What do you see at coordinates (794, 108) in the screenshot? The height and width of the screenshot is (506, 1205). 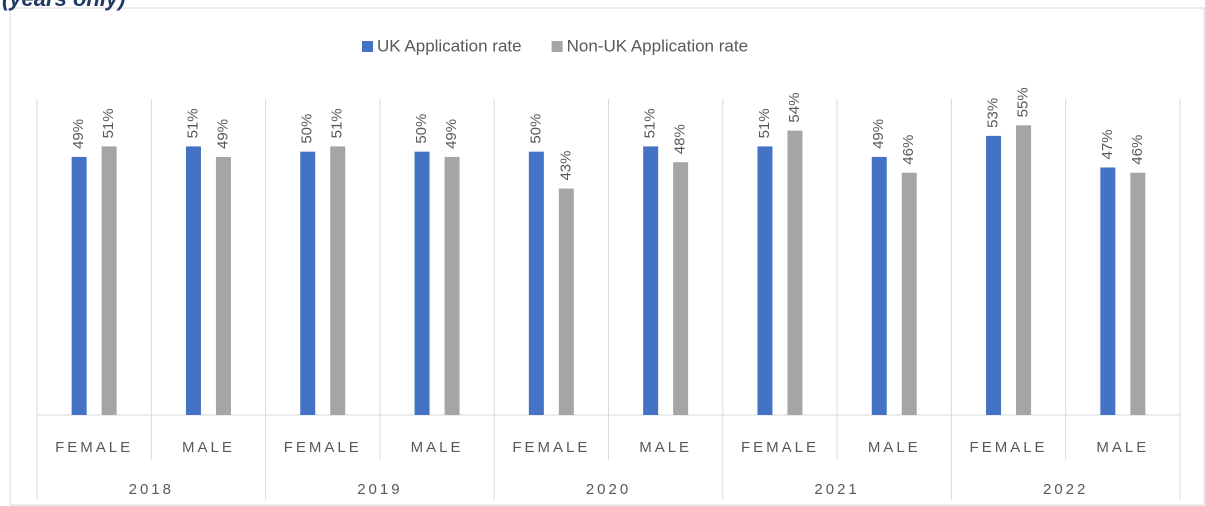 I see `value-label: 54%` at bounding box center [794, 108].